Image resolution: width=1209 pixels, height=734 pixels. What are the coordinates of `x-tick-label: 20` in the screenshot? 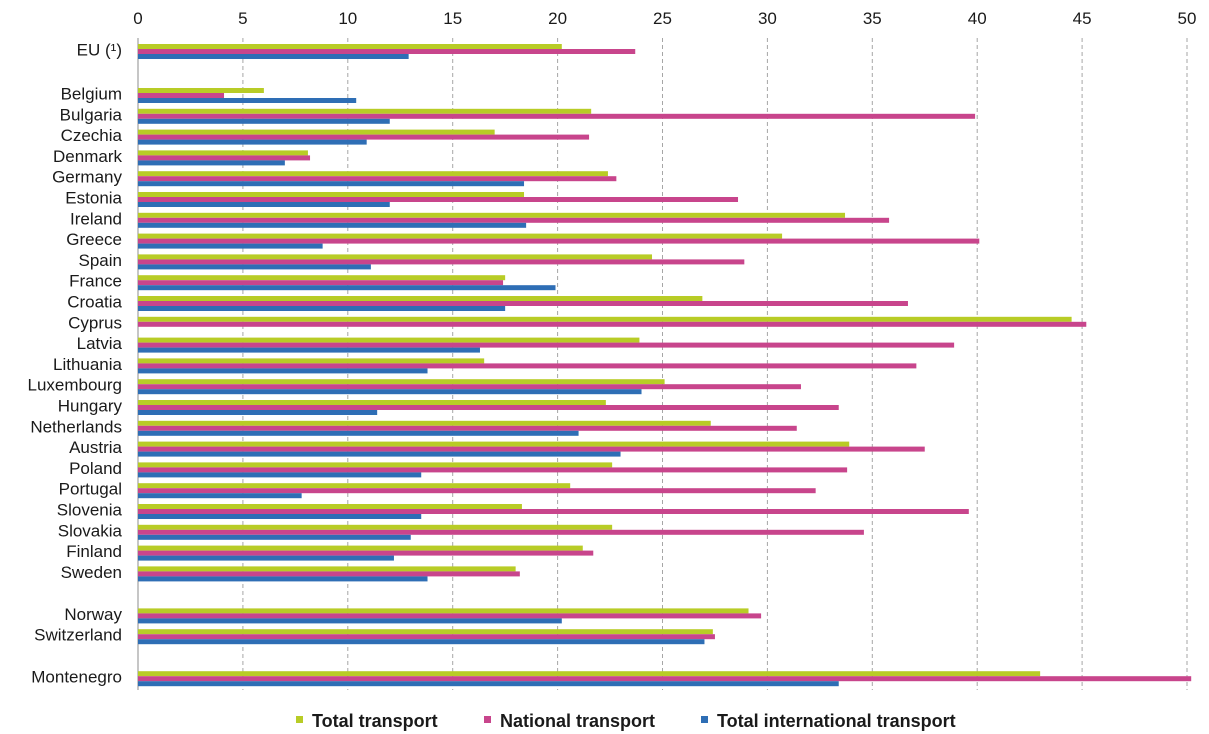 It's located at (557, 18).